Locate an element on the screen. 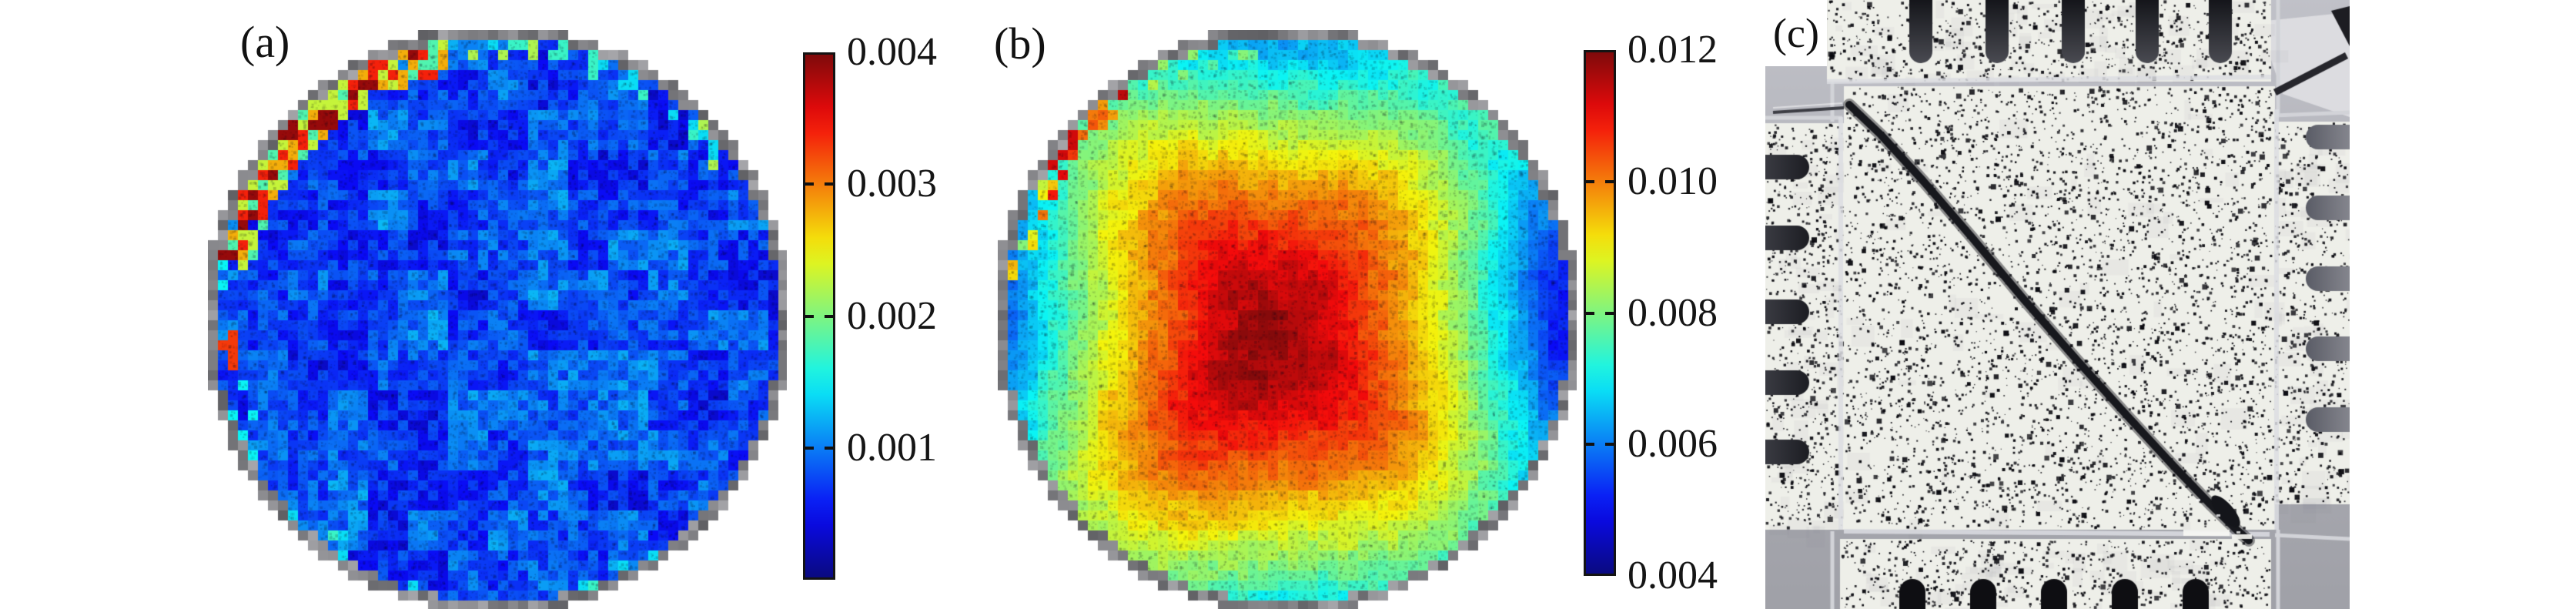 This screenshot has height=609, width=2576. colorbar-b: 0.012 0.010 0.008 0.006 0.004 is located at coordinates (1651, 313).